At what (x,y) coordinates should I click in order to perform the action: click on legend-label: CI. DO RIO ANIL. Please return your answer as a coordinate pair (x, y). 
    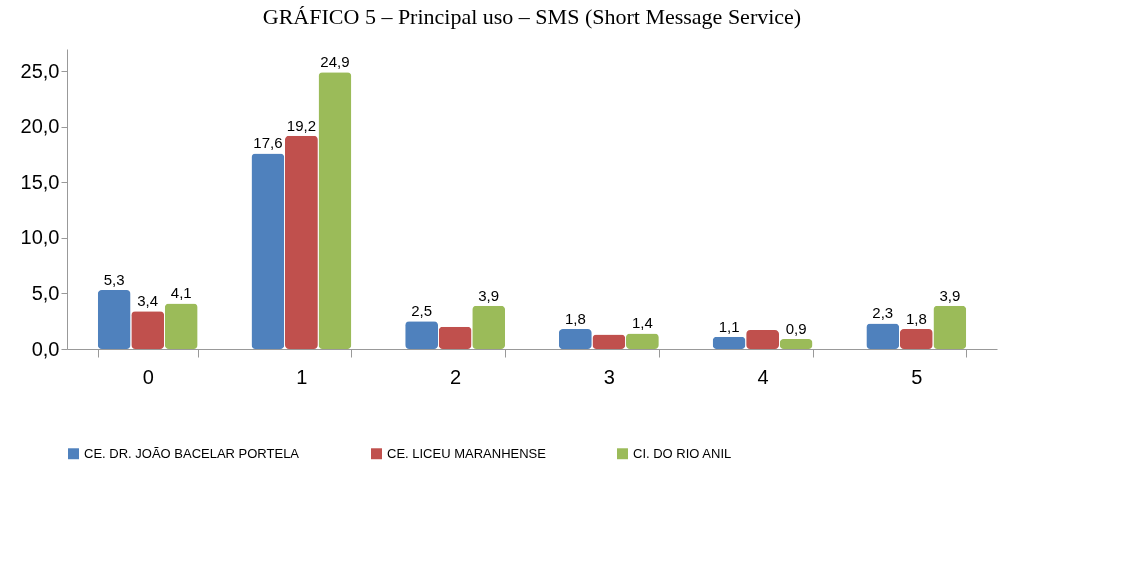
    Looking at the image, I should click on (682, 453).